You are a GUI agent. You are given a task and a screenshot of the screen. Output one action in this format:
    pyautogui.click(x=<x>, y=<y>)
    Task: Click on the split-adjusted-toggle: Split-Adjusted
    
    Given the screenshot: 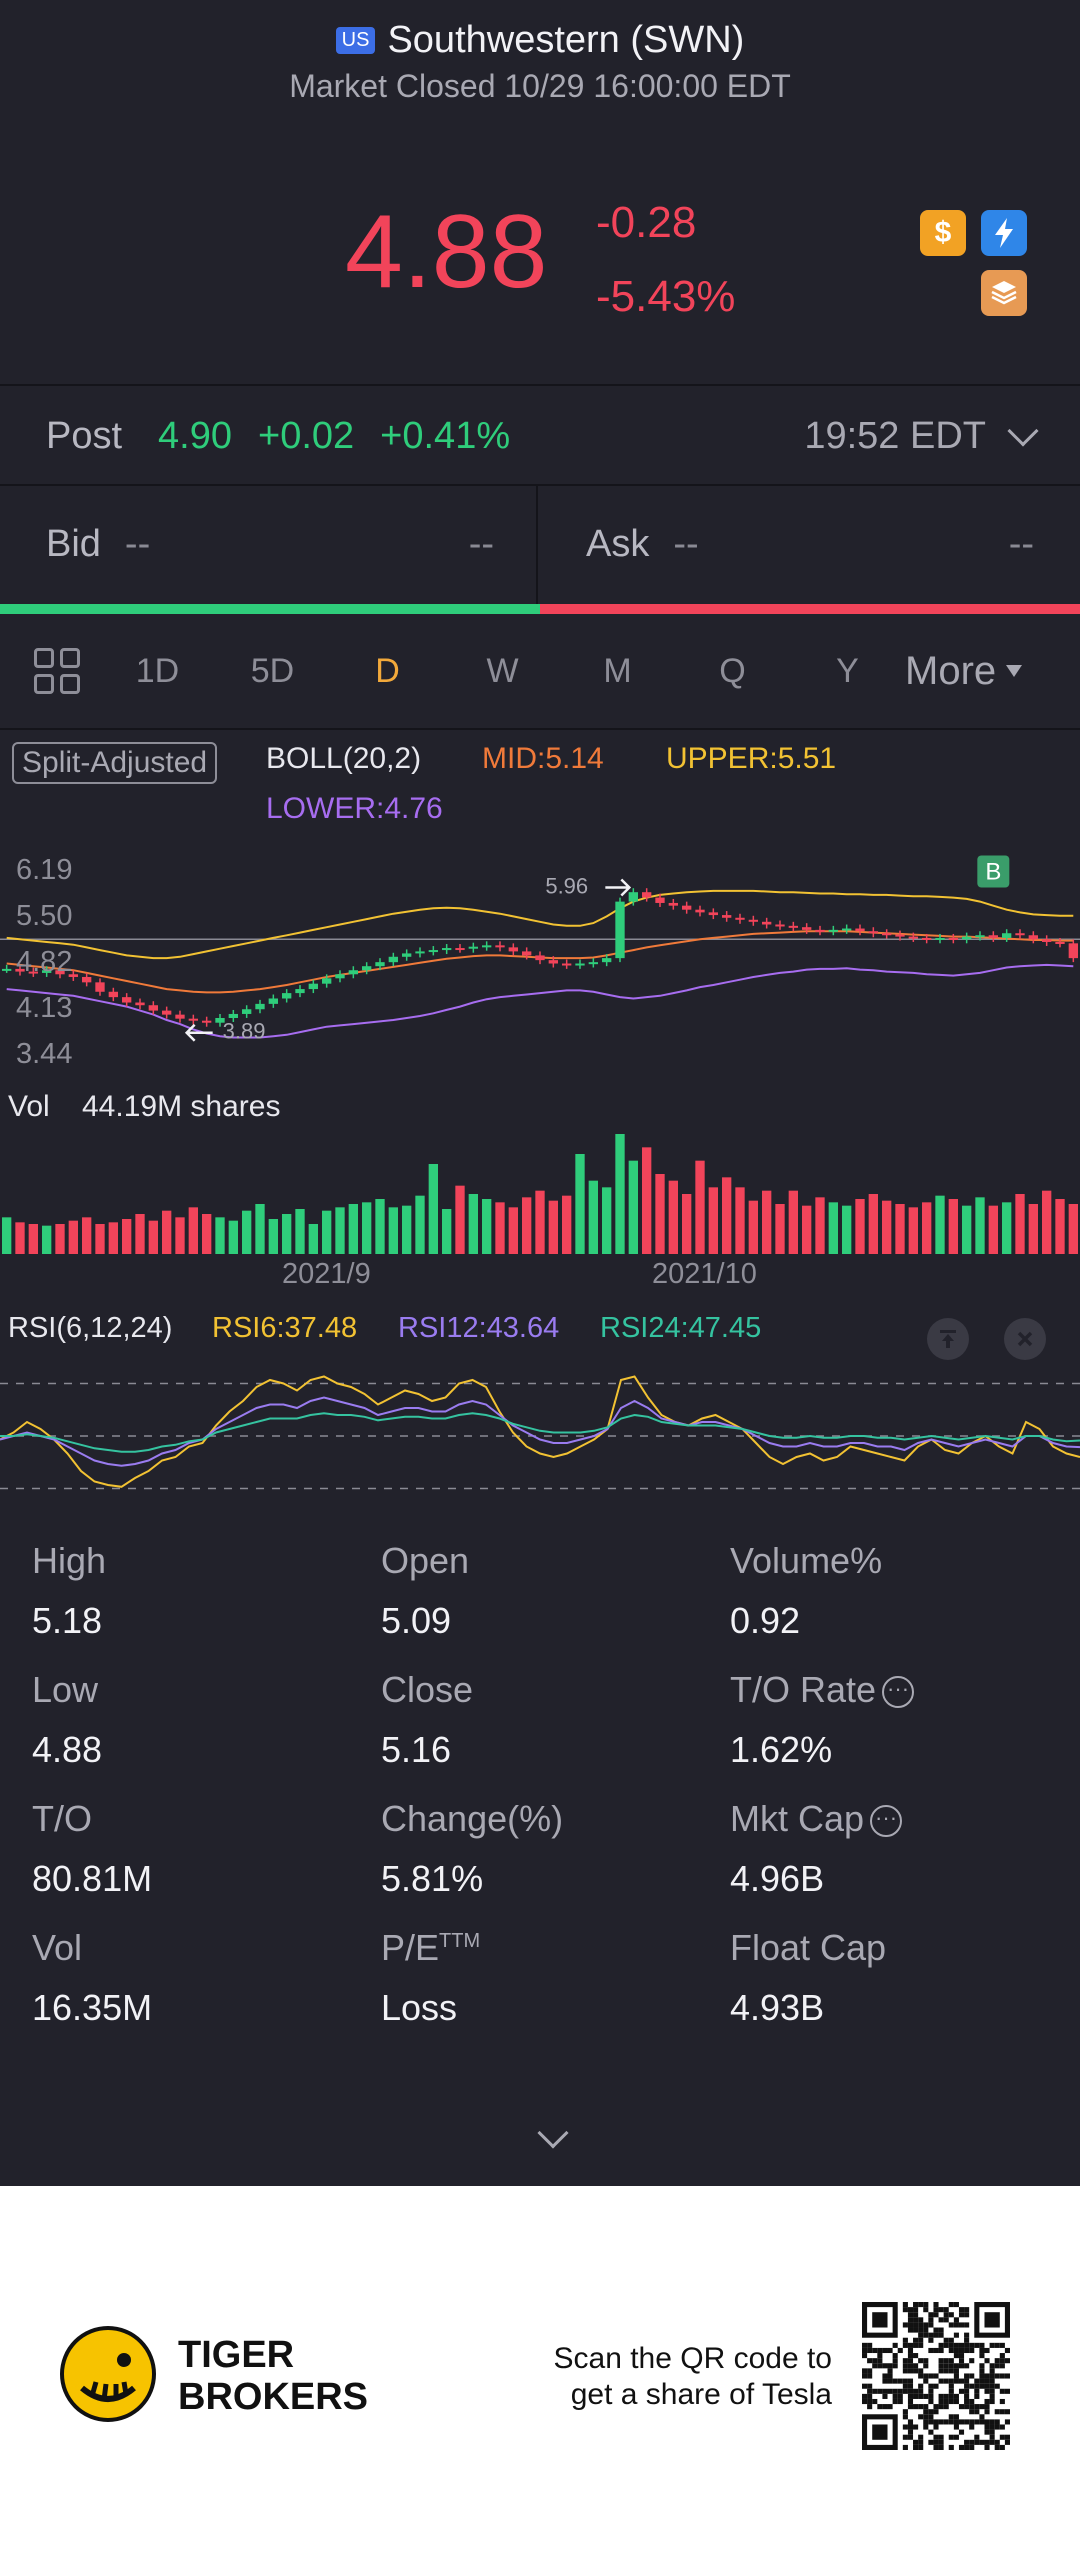 What is the action you would take?
    pyautogui.click(x=115, y=763)
    